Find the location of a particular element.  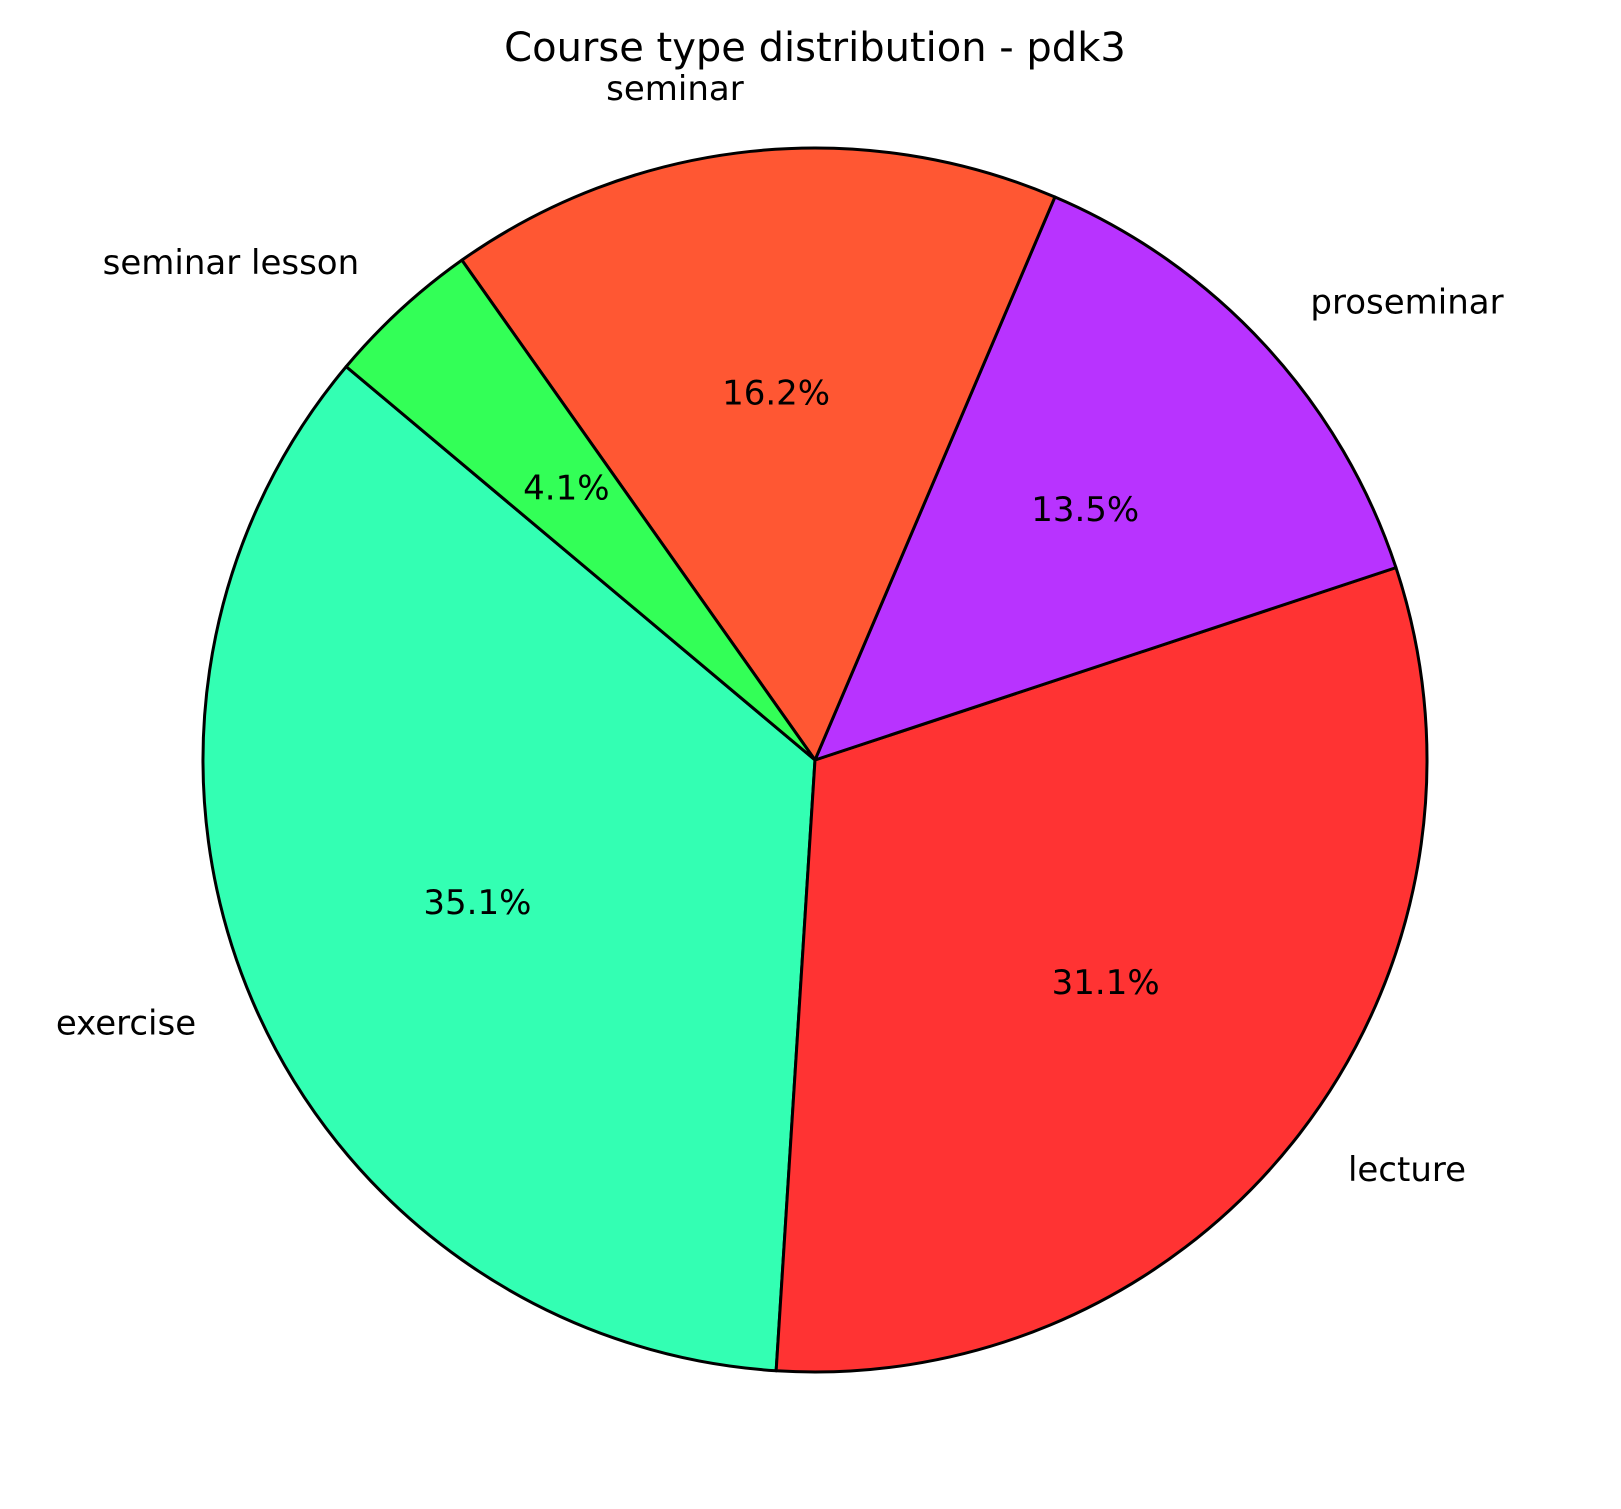

value-label: 31.1% is located at coordinates (1106, 983).